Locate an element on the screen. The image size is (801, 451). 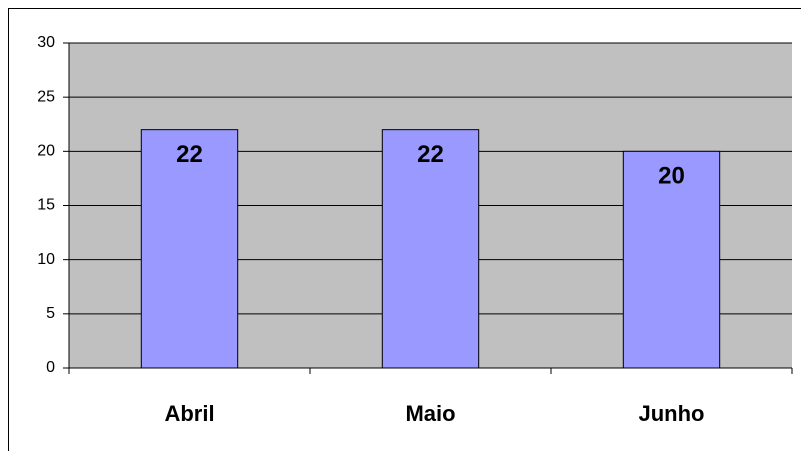
data-label: 20 is located at coordinates (671, 176).